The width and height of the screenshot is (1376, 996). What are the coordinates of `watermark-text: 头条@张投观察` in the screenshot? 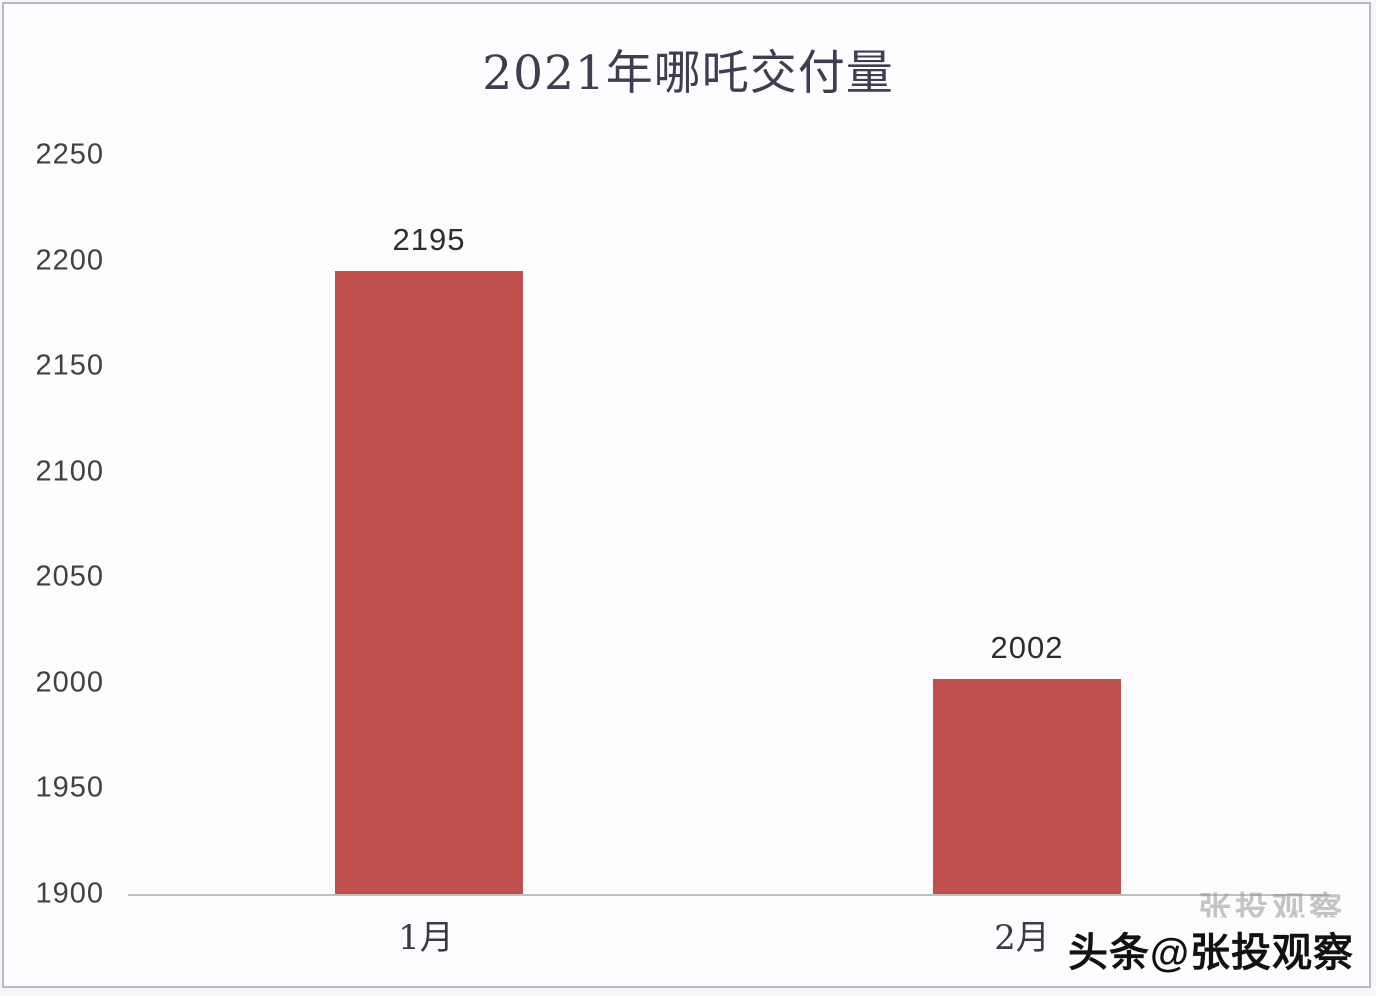 It's located at (1210, 953).